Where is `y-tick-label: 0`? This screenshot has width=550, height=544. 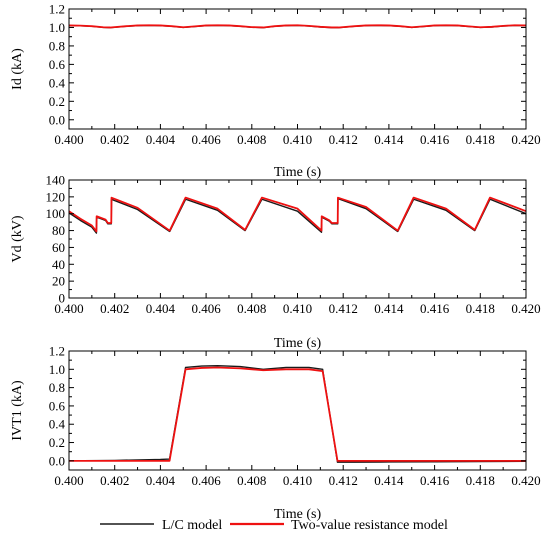 y-tick-label: 0 is located at coordinates (62, 298).